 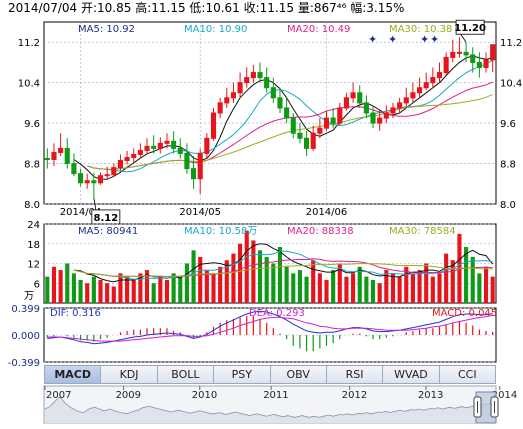 I want to click on tab-rsi: RSI, so click(x=355, y=374).